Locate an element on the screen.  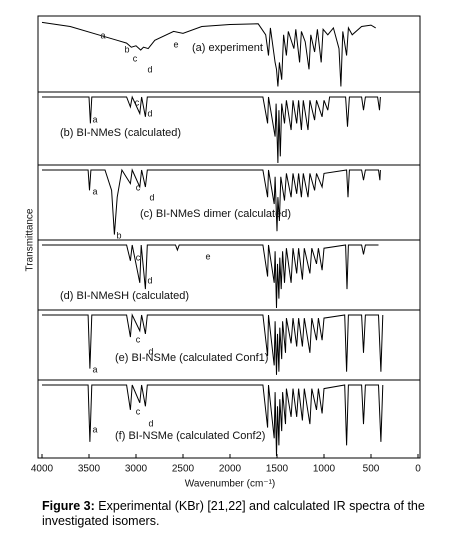
x-axis-label: Wavenumber (cm⁻¹) is located at coordinates (230, 484).